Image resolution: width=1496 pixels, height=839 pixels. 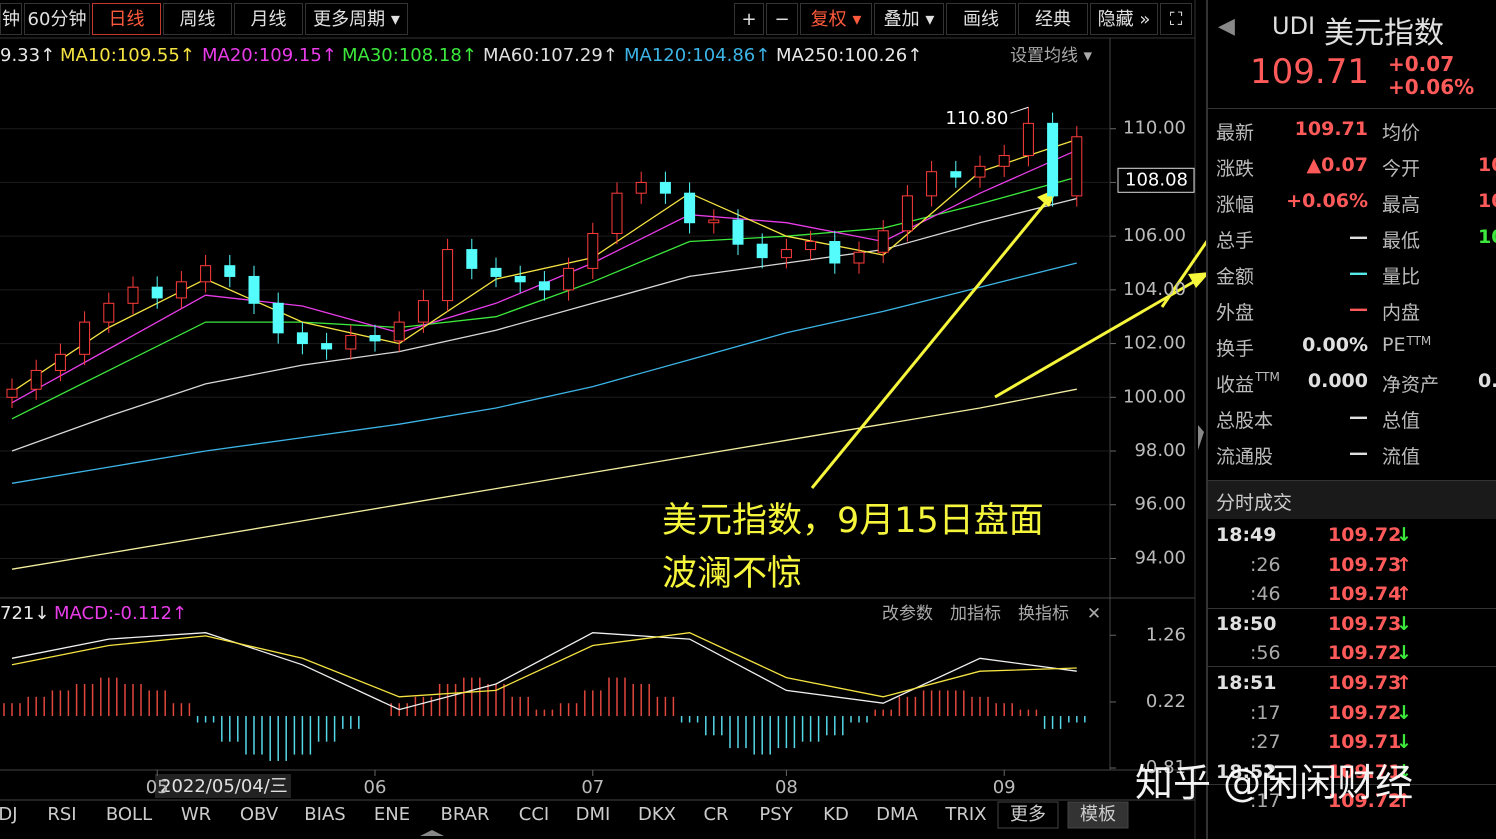 I want to click on indicator-tab: KD, so click(x=836, y=814).